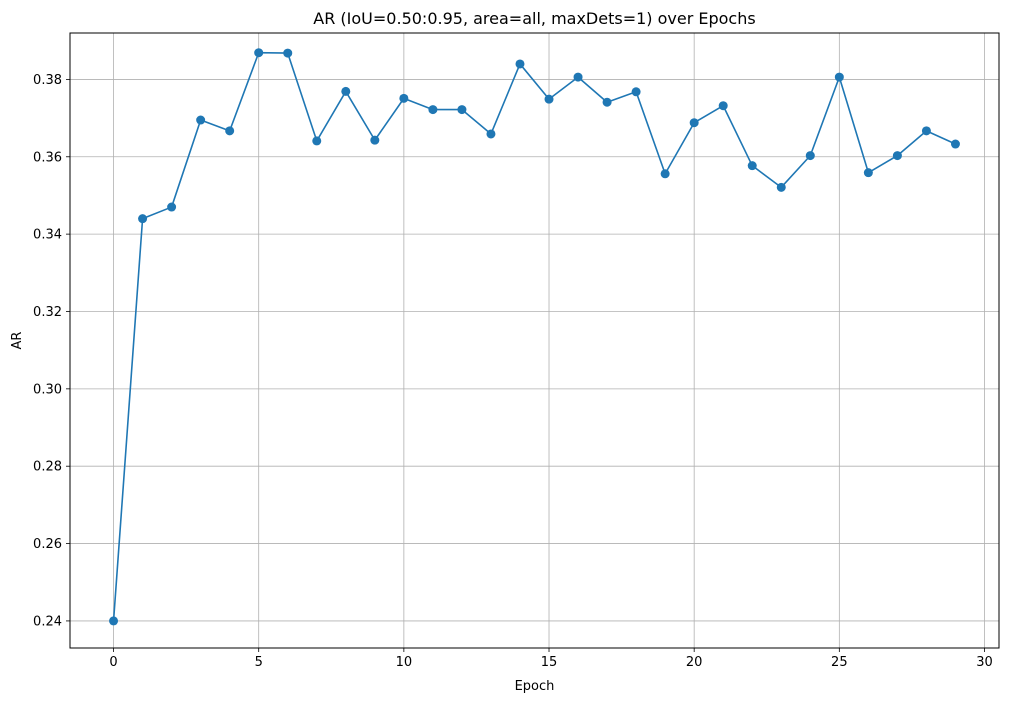  I want to click on y-axis-label: AR, so click(17, 341).